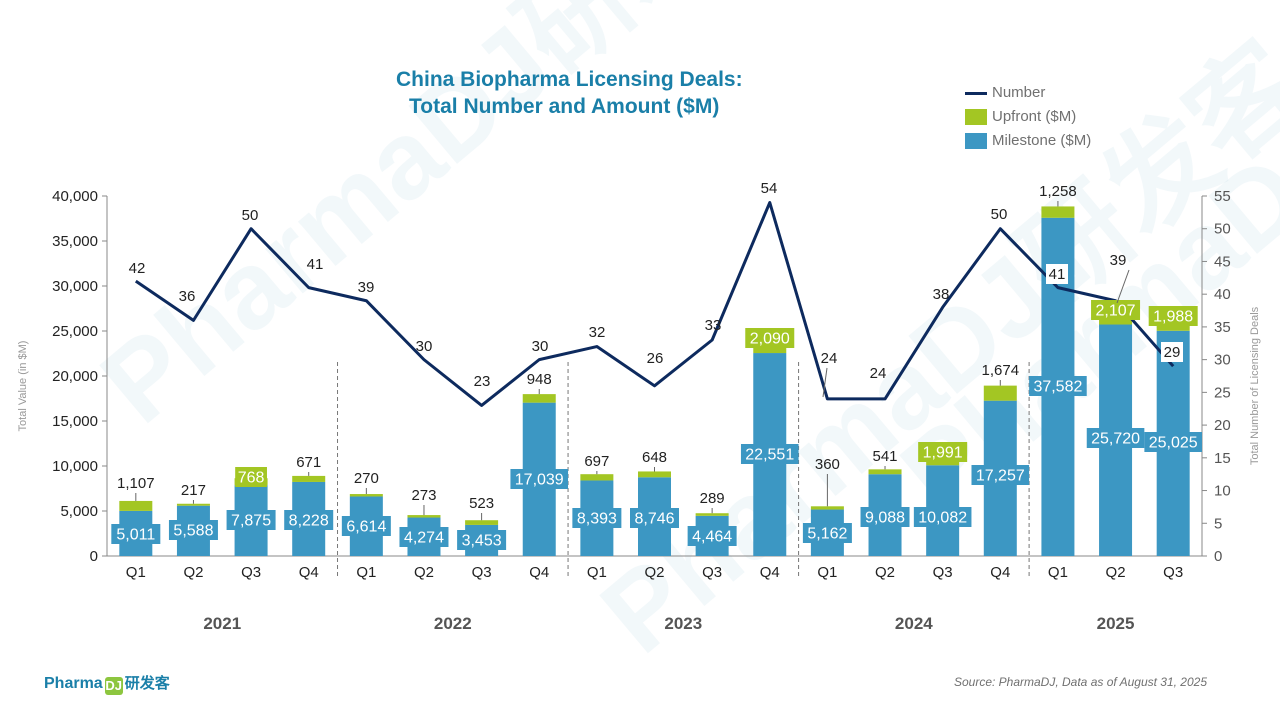 The width and height of the screenshot is (1280, 720). I want to click on data-label-milestone: 4,464, so click(712, 537).